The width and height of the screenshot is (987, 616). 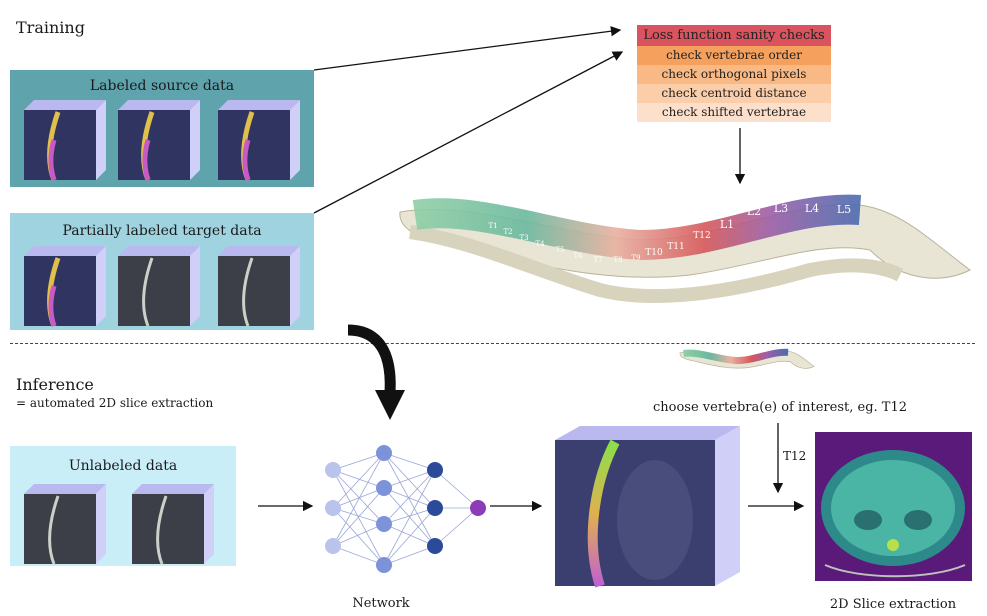 What do you see at coordinates (467, 48) in the screenshot?
I see `arrow-source-to-loss` at bounding box center [467, 48].